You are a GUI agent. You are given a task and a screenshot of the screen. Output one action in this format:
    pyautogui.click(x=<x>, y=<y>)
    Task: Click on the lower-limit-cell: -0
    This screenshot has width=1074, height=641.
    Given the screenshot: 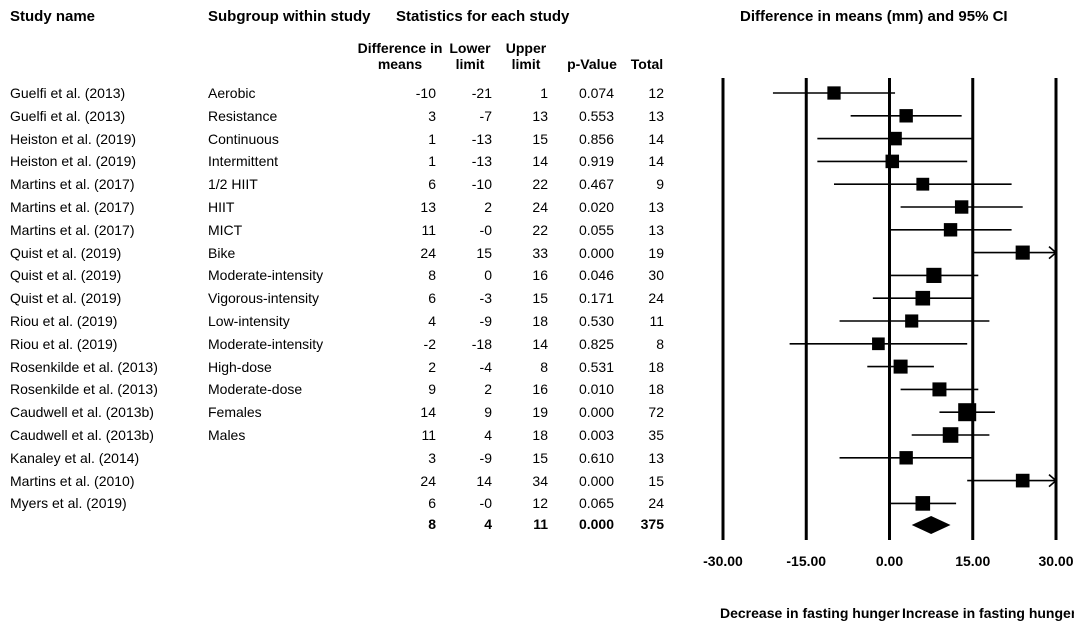 What is the action you would take?
    pyautogui.click(x=485, y=503)
    